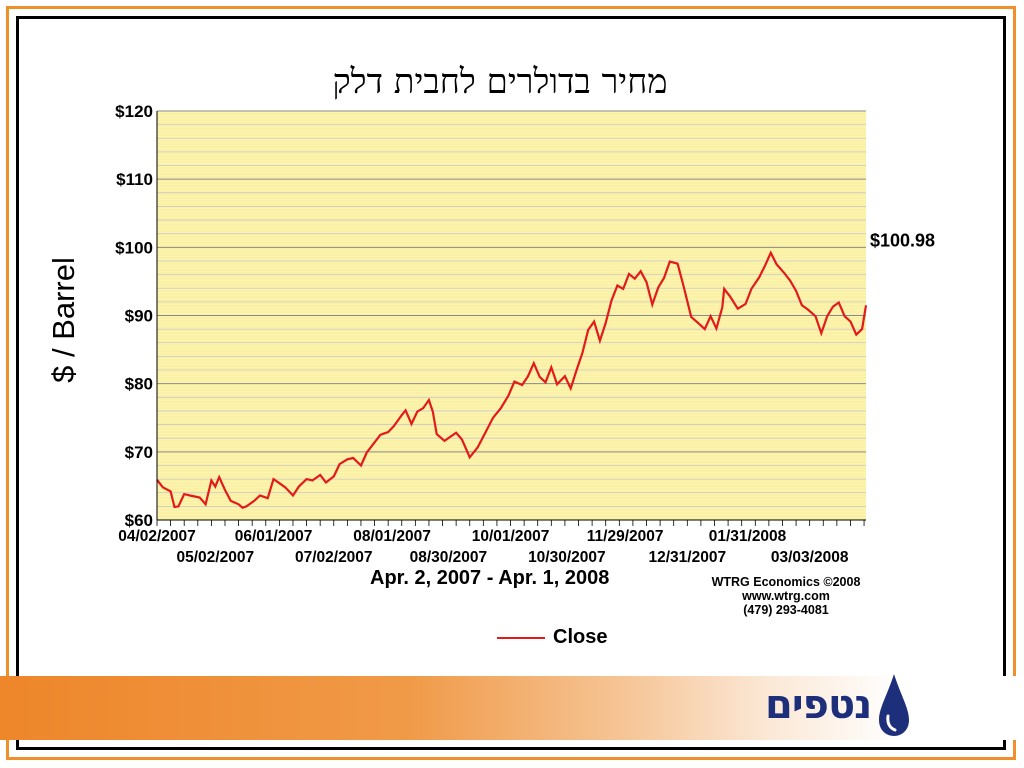 This screenshot has height=768, width=1024. Describe the element at coordinates (580, 637) in the screenshot. I see `legend-label-close: Close` at that location.